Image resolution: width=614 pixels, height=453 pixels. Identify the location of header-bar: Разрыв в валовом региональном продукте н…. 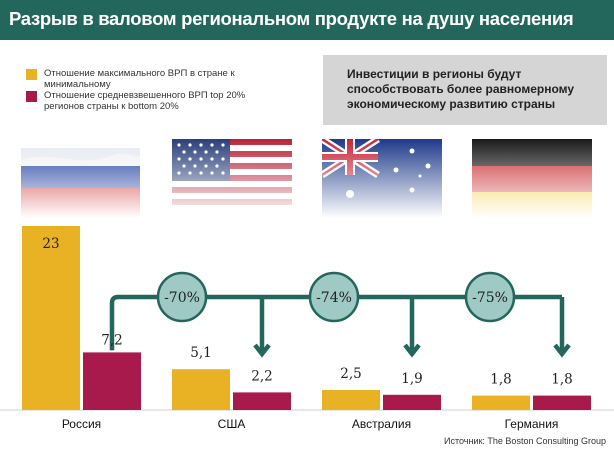
(307, 20).